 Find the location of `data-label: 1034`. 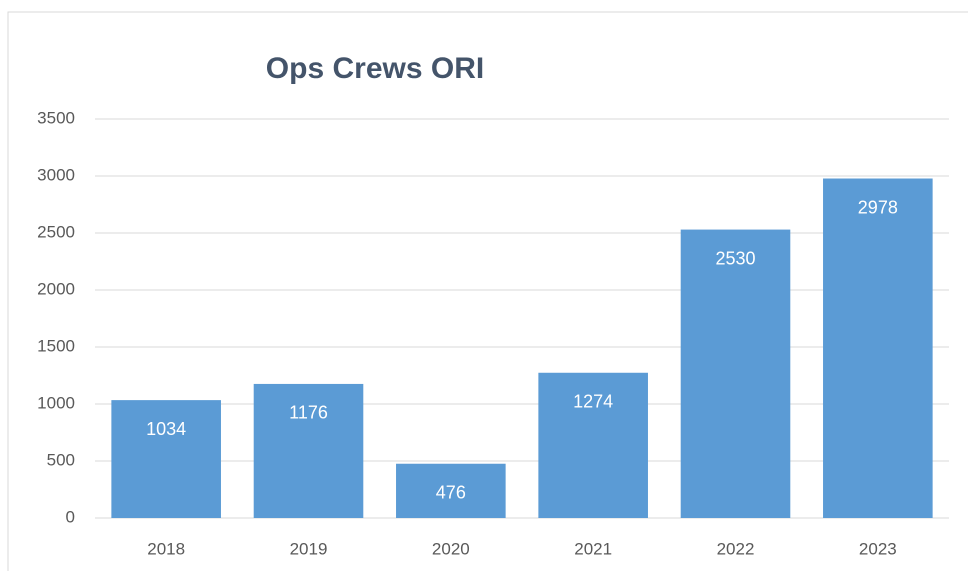

data-label: 1034 is located at coordinates (166, 429).